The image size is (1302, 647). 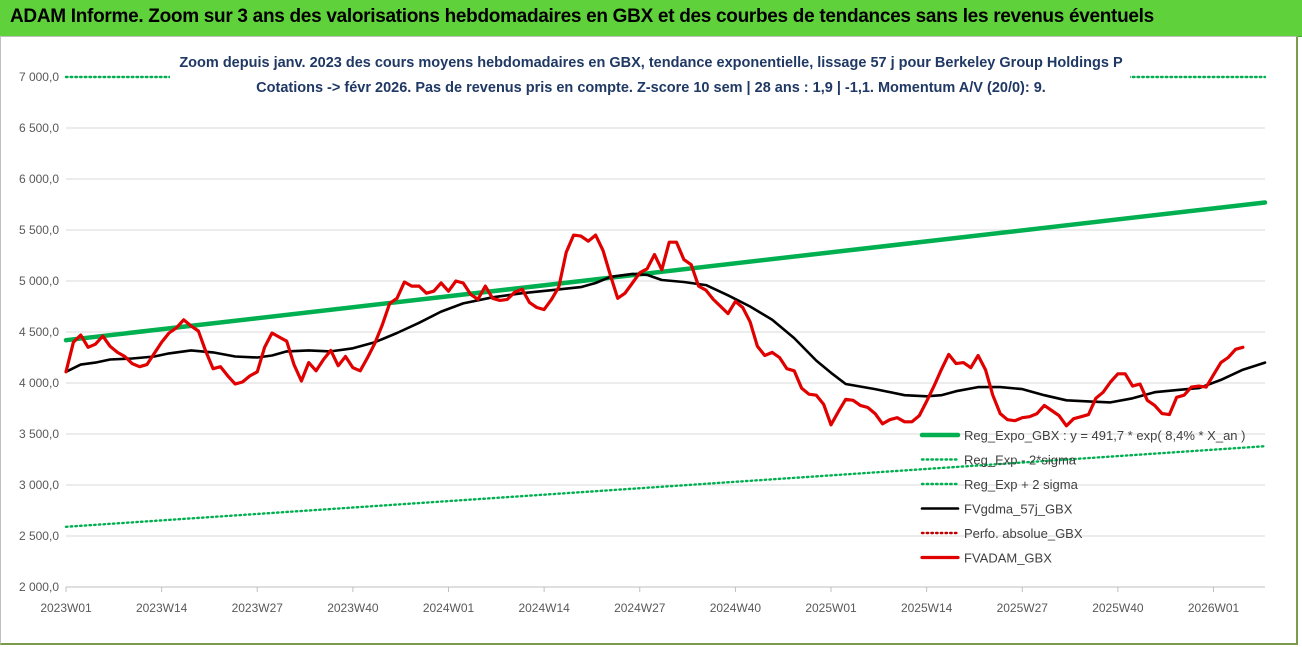 I want to click on x-tick-label: 2024W27, so click(x=640, y=608).